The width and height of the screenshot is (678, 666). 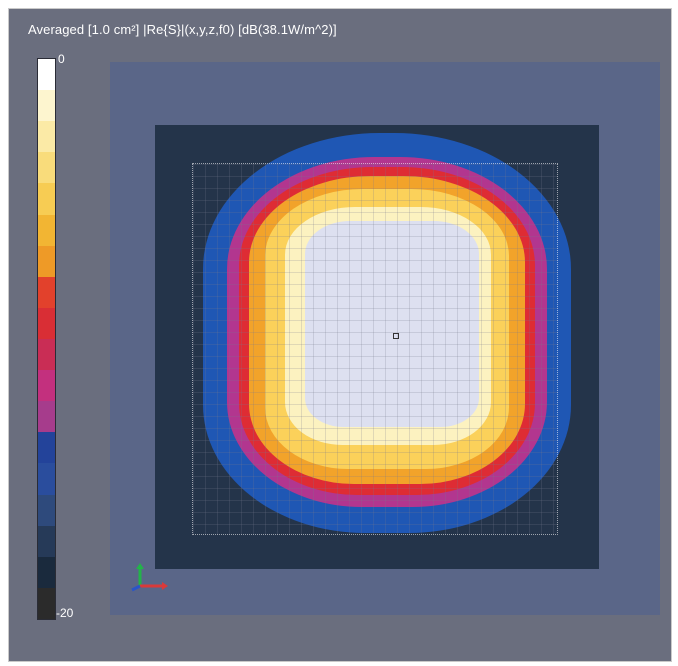 What do you see at coordinates (396, 336) in the screenshot?
I see `peak-marker` at bounding box center [396, 336].